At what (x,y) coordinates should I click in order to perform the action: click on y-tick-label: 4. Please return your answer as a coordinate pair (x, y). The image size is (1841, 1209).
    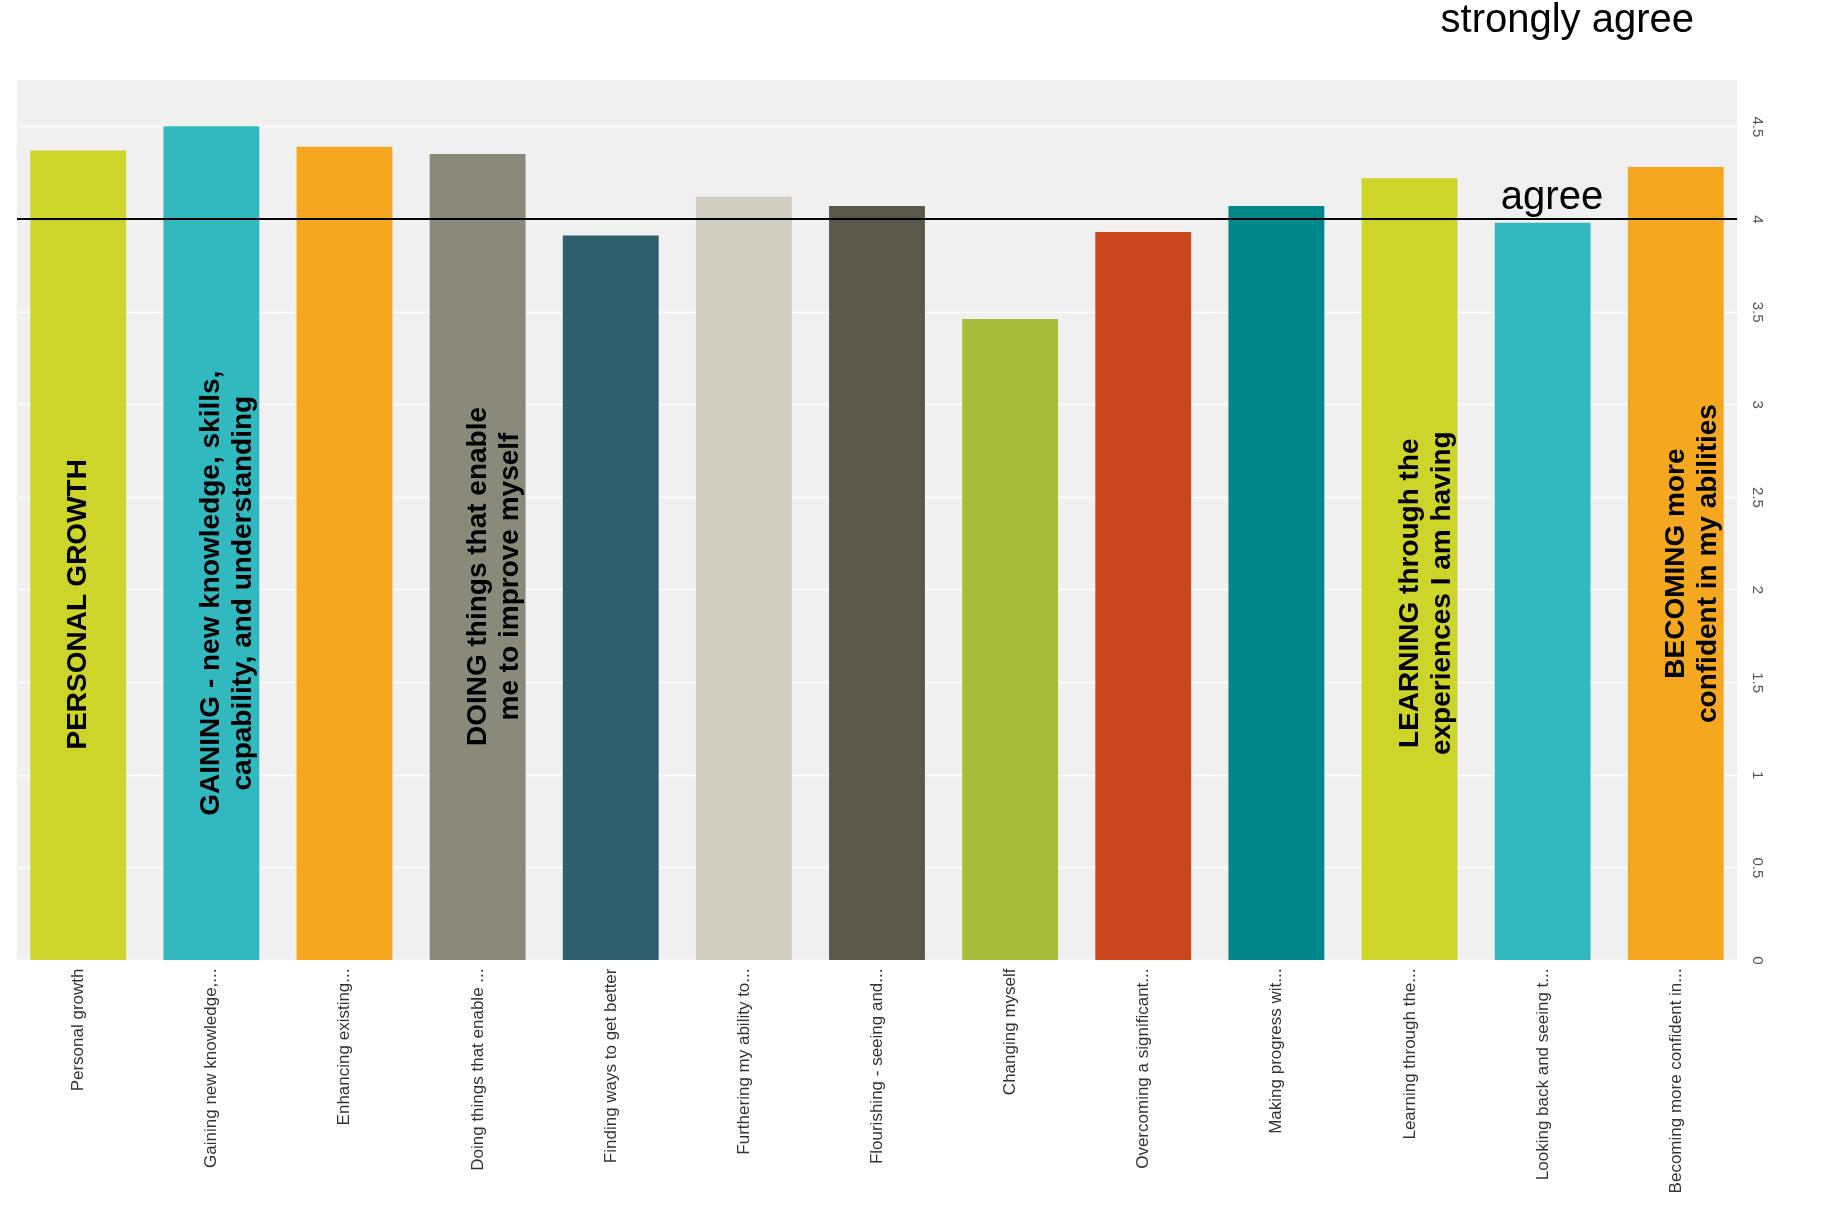
    Looking at the image, I should click on (1758, 219).